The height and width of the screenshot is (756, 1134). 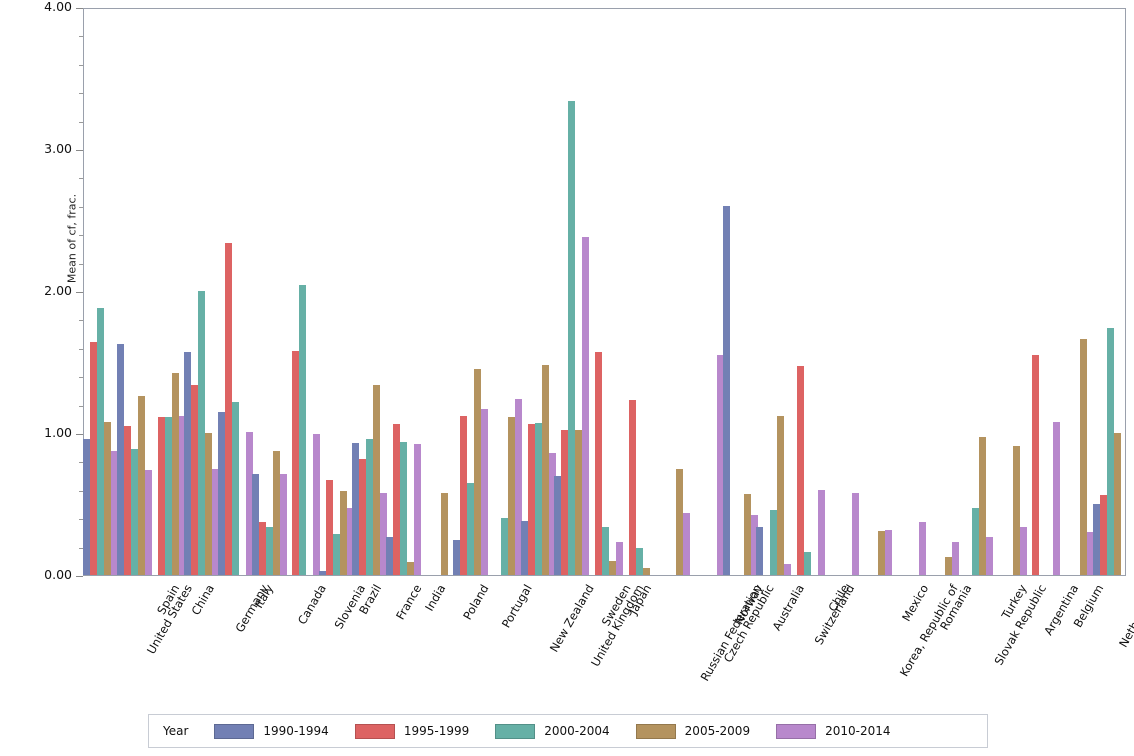 What do you see at coordinates (271, 731) in the screenshot?
I see `legend-item: 1990-1994` at bounding box center [271, 731].